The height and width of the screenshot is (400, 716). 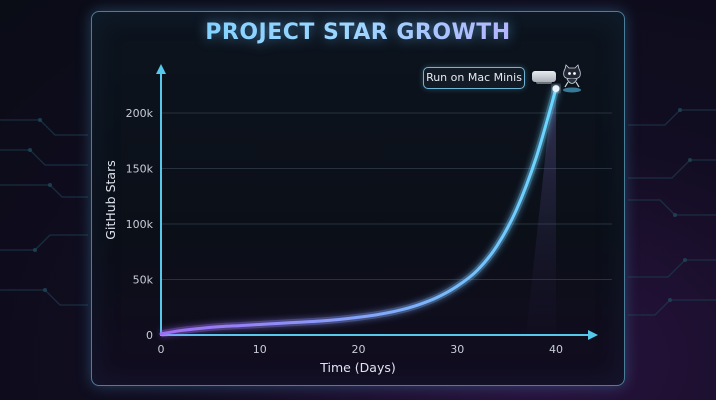 I want to click on x-tick-label: 10, so click(x=260, y=349).